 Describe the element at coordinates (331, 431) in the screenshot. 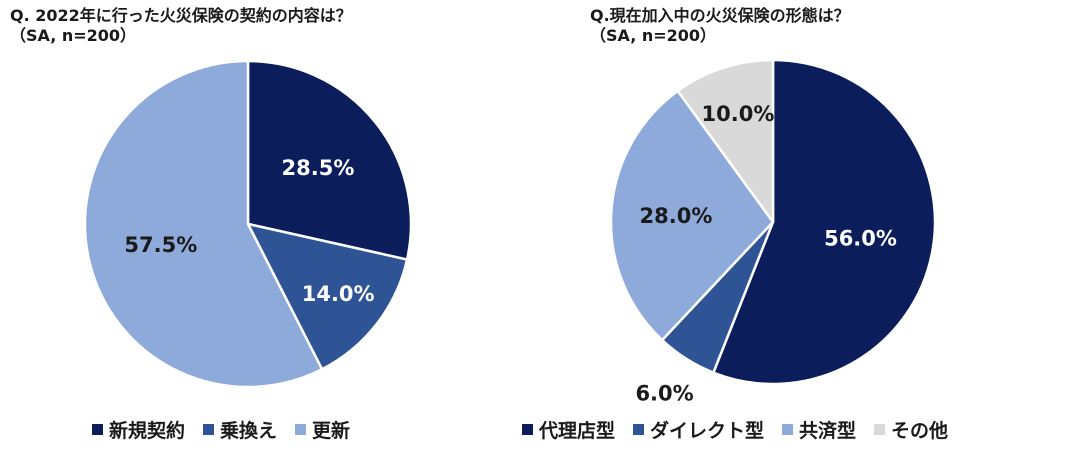

I see `legend-label: 更新` at that location.